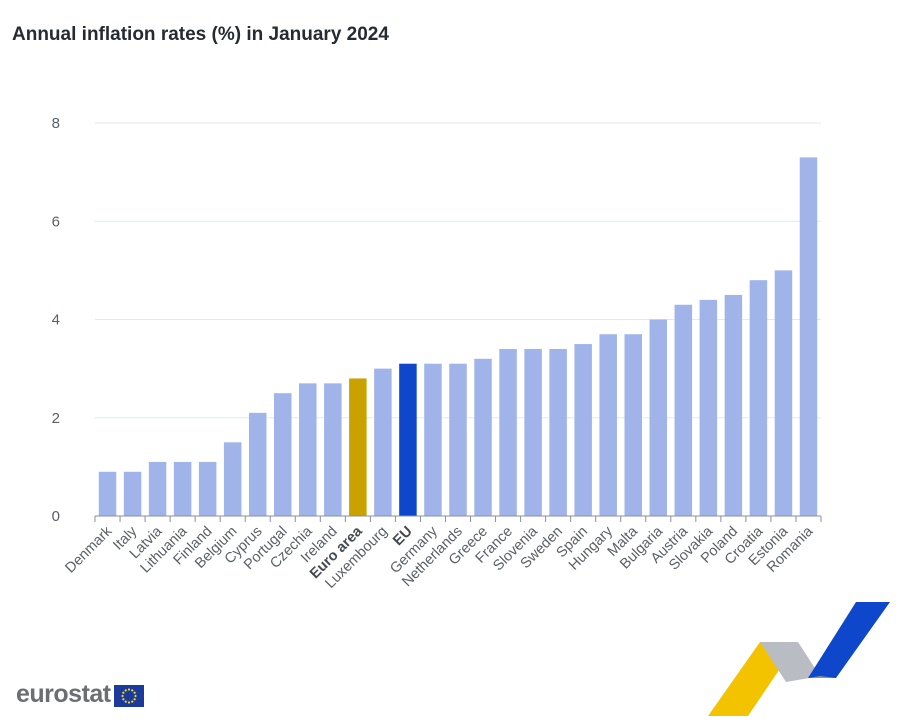 Image resolution: width=900 pixels, height=721 pixels. What do you see at coordinates (308, 449) in the screenshot?
I see `bar-czechia` at bounding box center [308, 449].